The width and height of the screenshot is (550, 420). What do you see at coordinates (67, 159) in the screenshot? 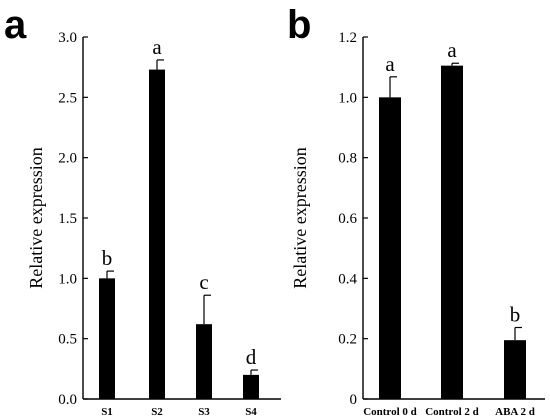
I see `panel-a-y-tick-label: 2.0` at bounding box center [67, 159].